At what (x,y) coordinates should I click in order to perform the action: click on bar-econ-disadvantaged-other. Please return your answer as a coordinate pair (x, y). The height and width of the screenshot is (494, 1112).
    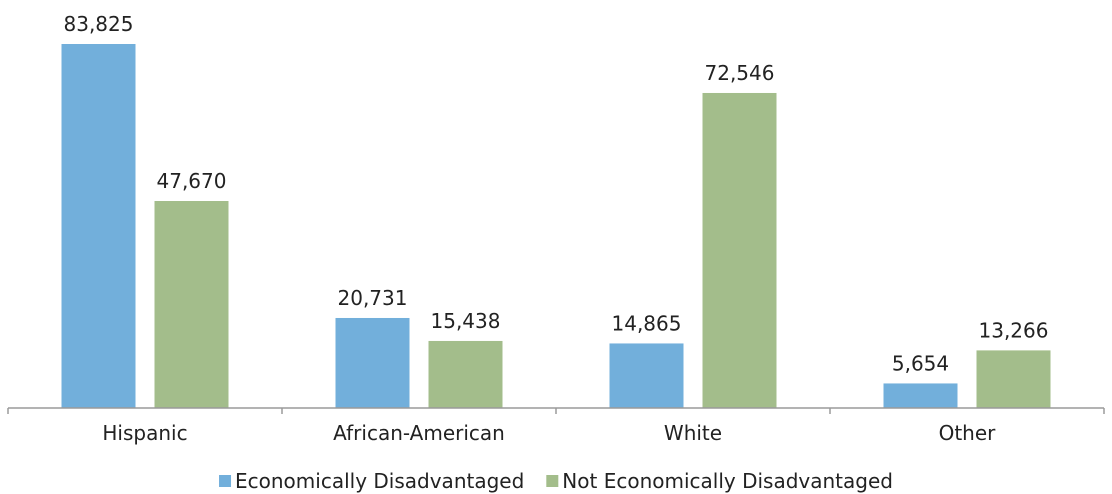
    Looking at the image, I should click on (920, 395).